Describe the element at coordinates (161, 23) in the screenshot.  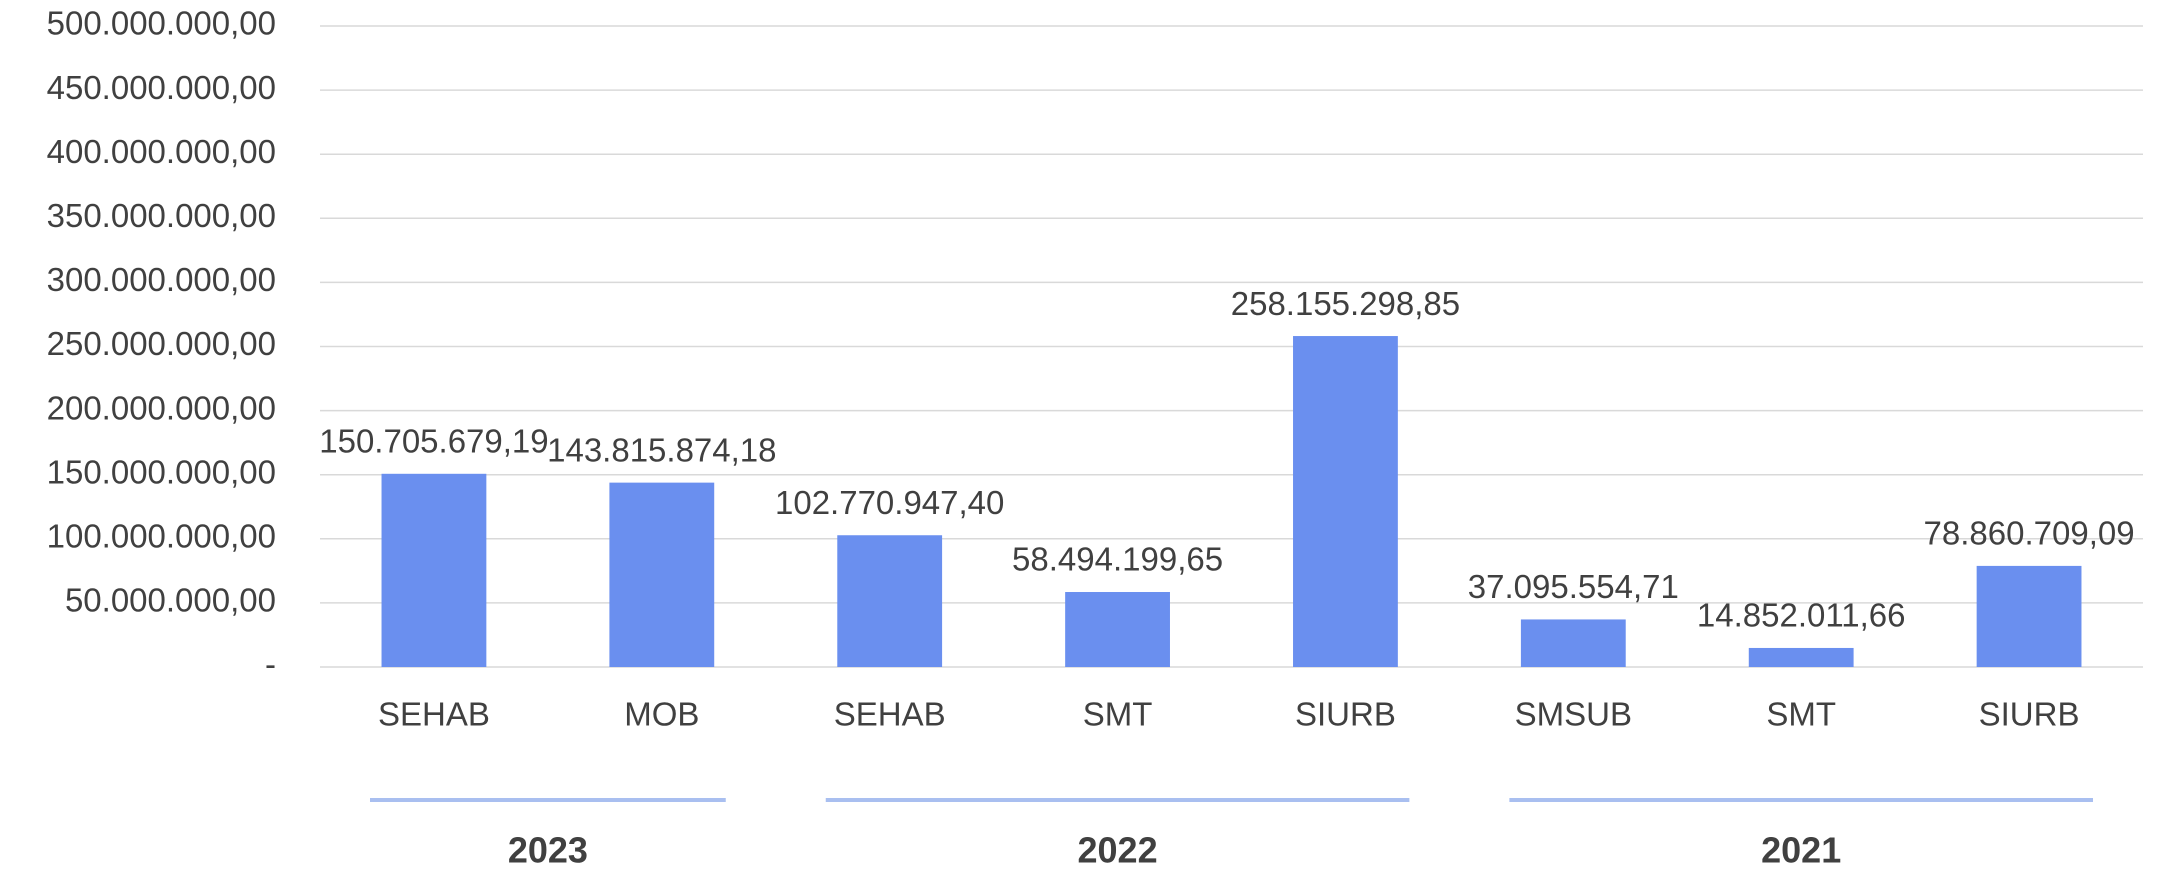
I see `y-tick-label: 500.000.000,00` at that location.